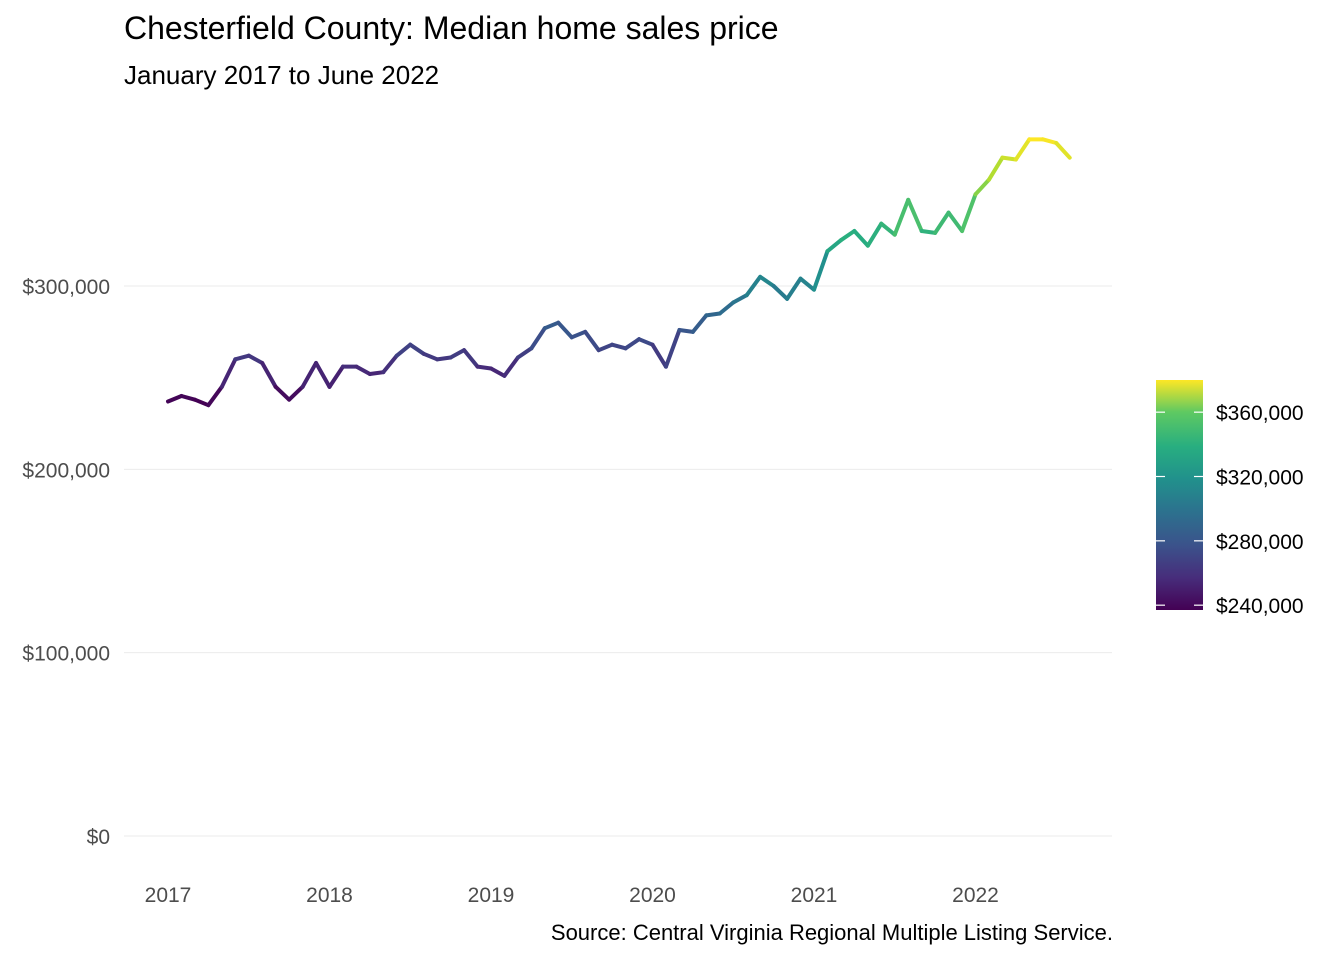 Image resolution: width=1344 pixels, height=960 pixels. Describe the element at coordinates (491, 895) in the screenshot. I see `x-tick-label: 2019` at that location.